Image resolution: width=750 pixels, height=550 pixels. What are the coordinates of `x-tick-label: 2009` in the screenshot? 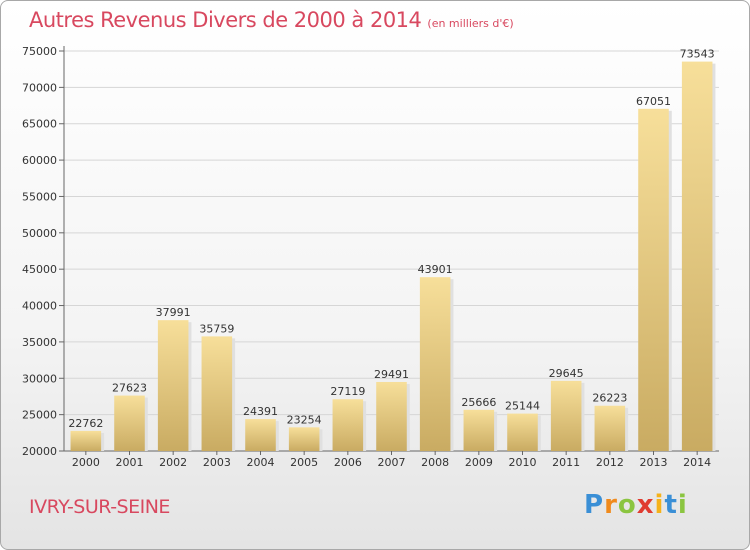 It's located at (479, 462).